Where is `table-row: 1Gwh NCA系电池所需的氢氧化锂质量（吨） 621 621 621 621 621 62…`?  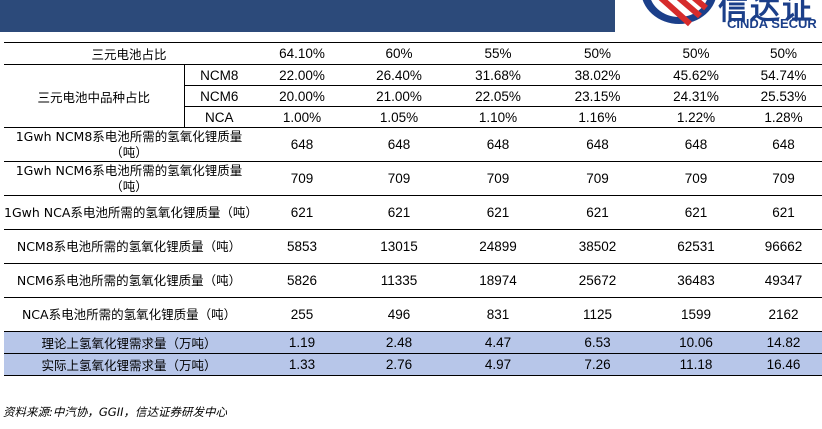
table-row: 1Gwh NCA系电池所需的氢氧化锂质量（吨） 621 621 621 621 621 62… is located at coordinates (413, 212).